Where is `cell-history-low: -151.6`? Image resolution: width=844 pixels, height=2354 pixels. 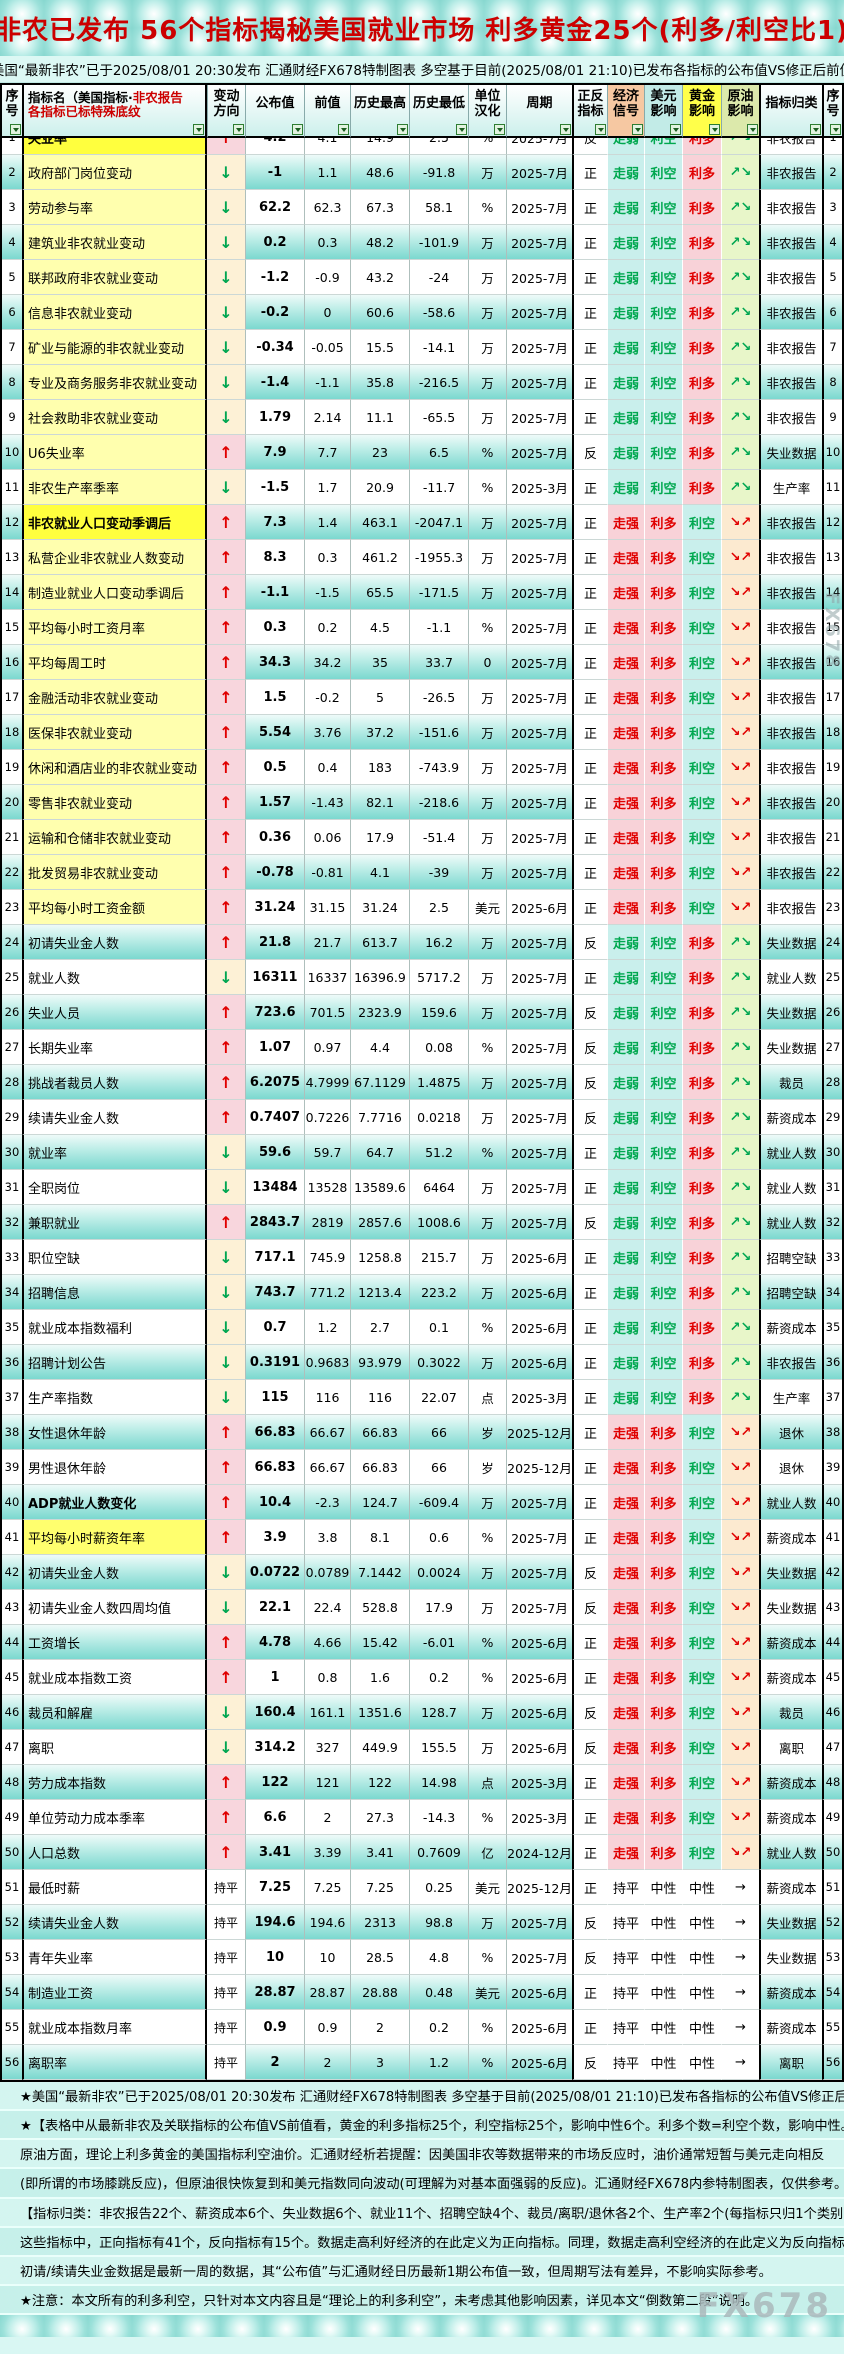 cell-history-low: -151.6 is located at coordinates (438, 732).